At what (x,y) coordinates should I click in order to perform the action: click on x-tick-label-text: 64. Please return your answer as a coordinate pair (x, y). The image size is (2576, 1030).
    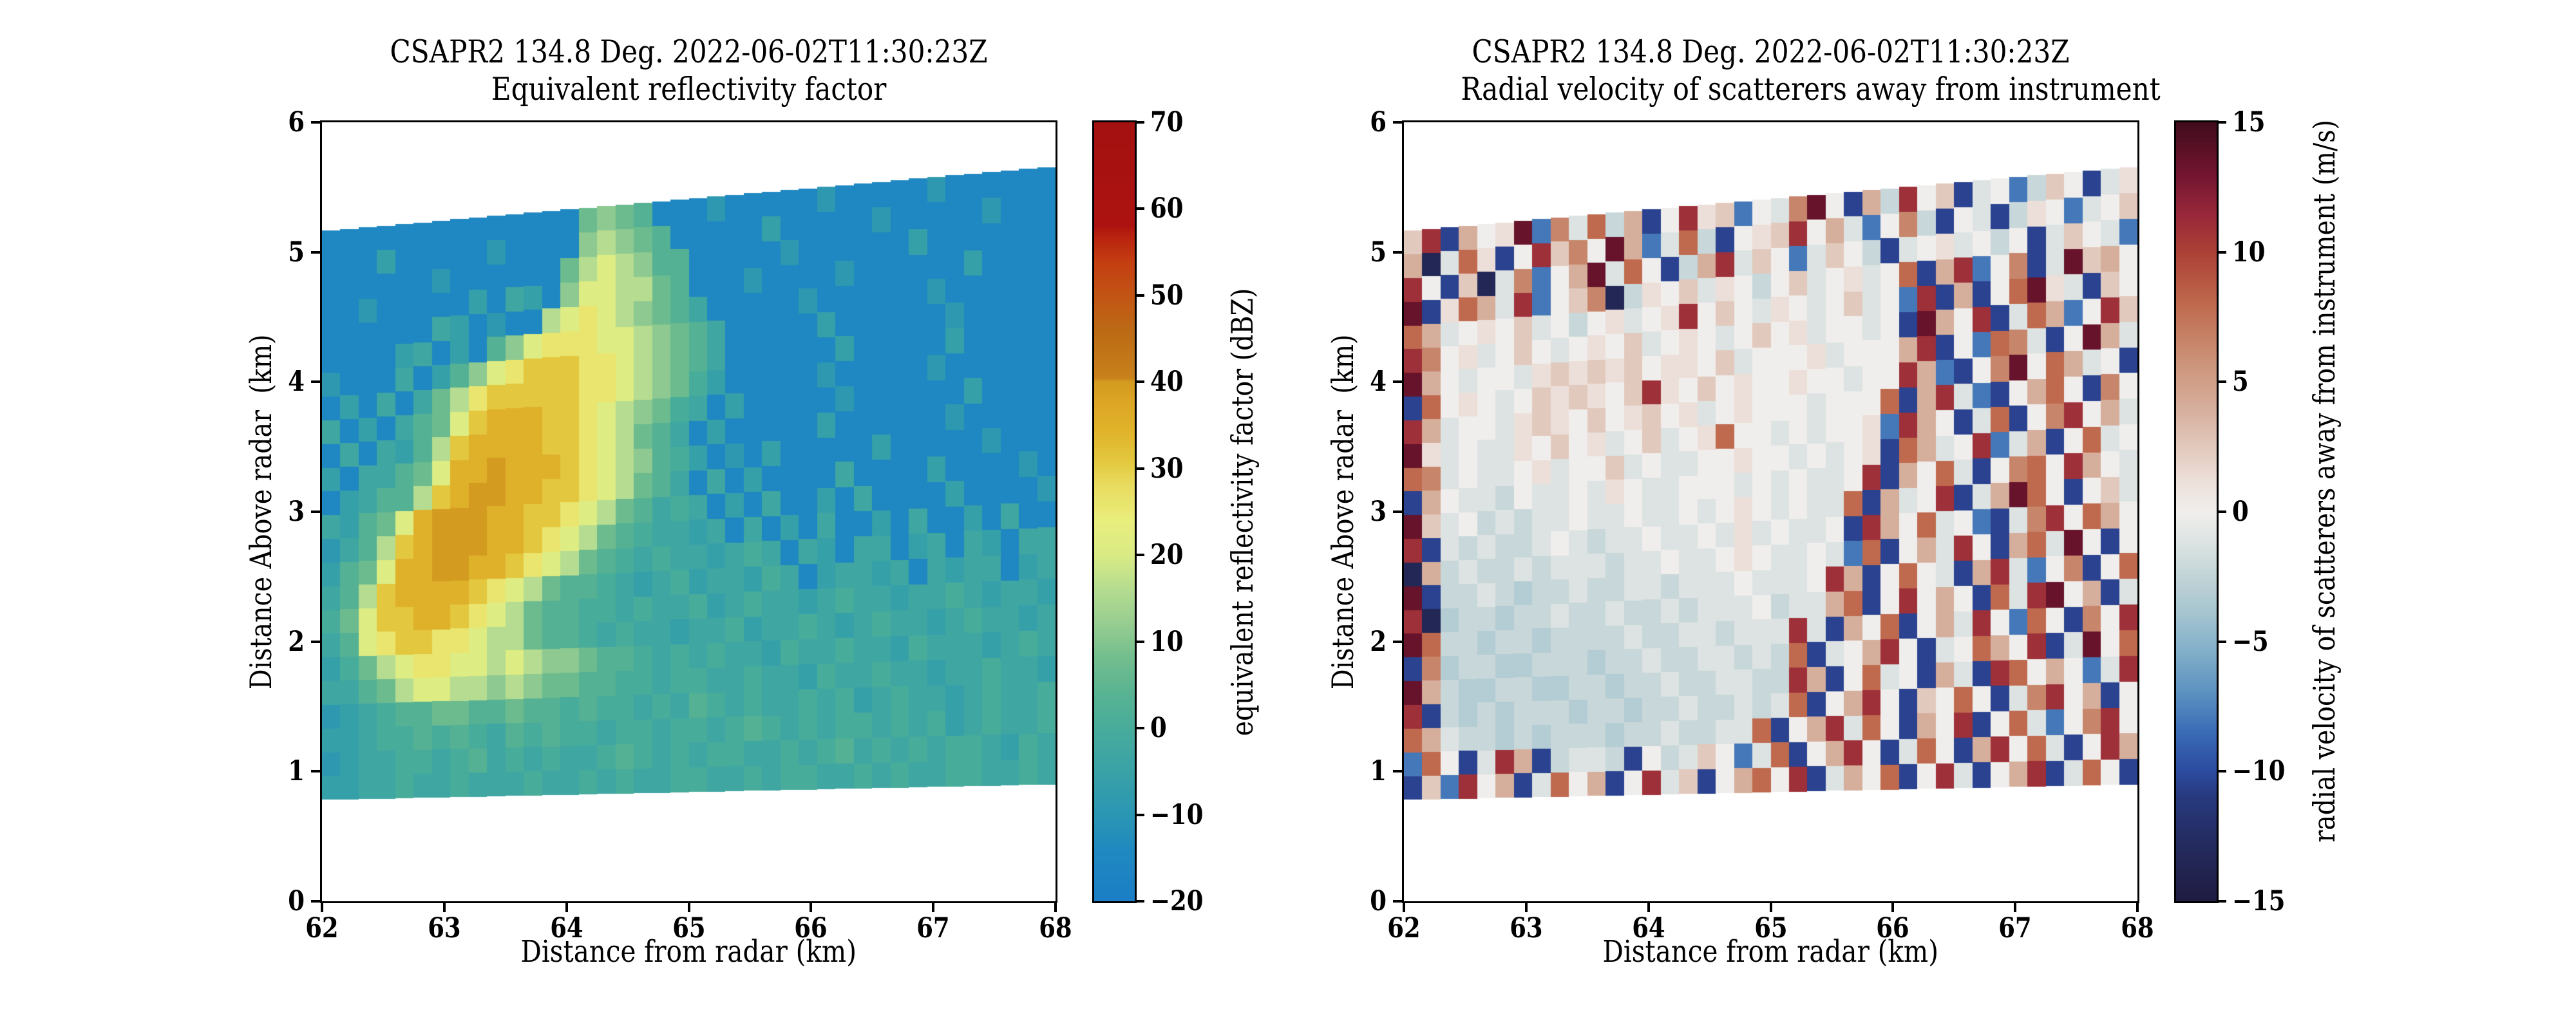
    Looking at the image, I should click on (566, 928).